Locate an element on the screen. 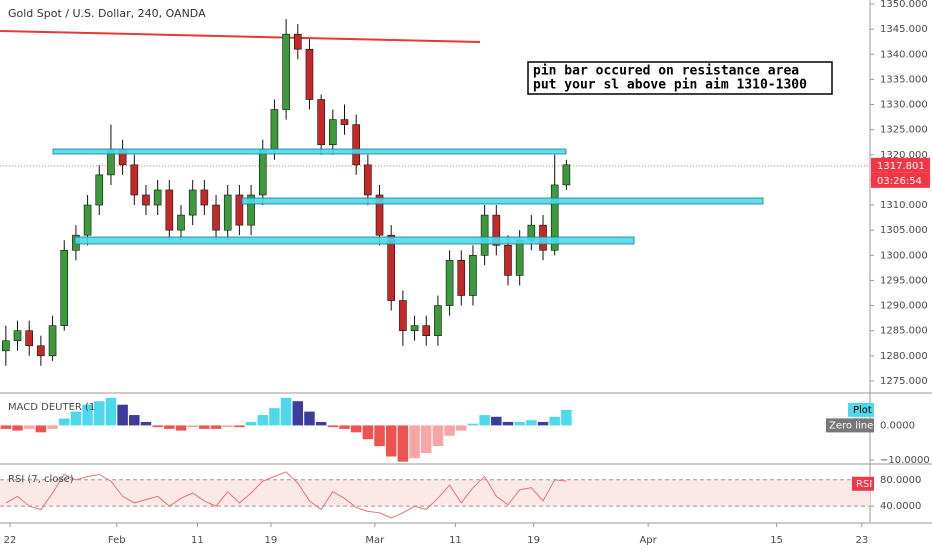 Image resolution: width=932 pixels, height=554 pixels. rsi-line is located at coordinates (286, 495).